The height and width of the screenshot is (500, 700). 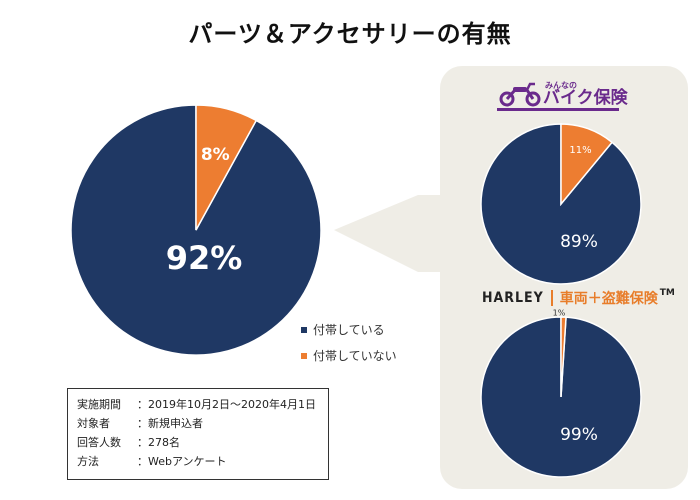 I want to click on pie-label-not-attached: 11%, so click(x=580, y=150).